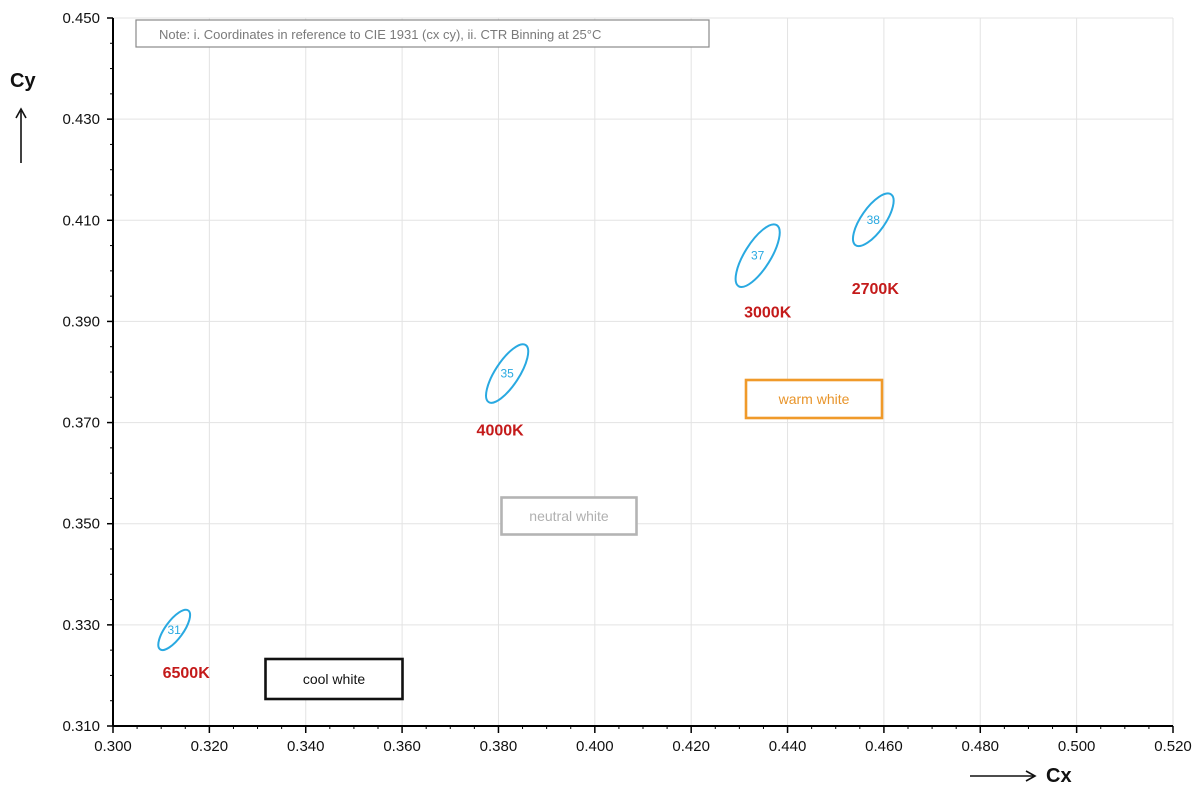 Image resolution: width=1202 pixels, height=785 pixels. I want to click on bin-38: 38 2700K, so click(875, 245).